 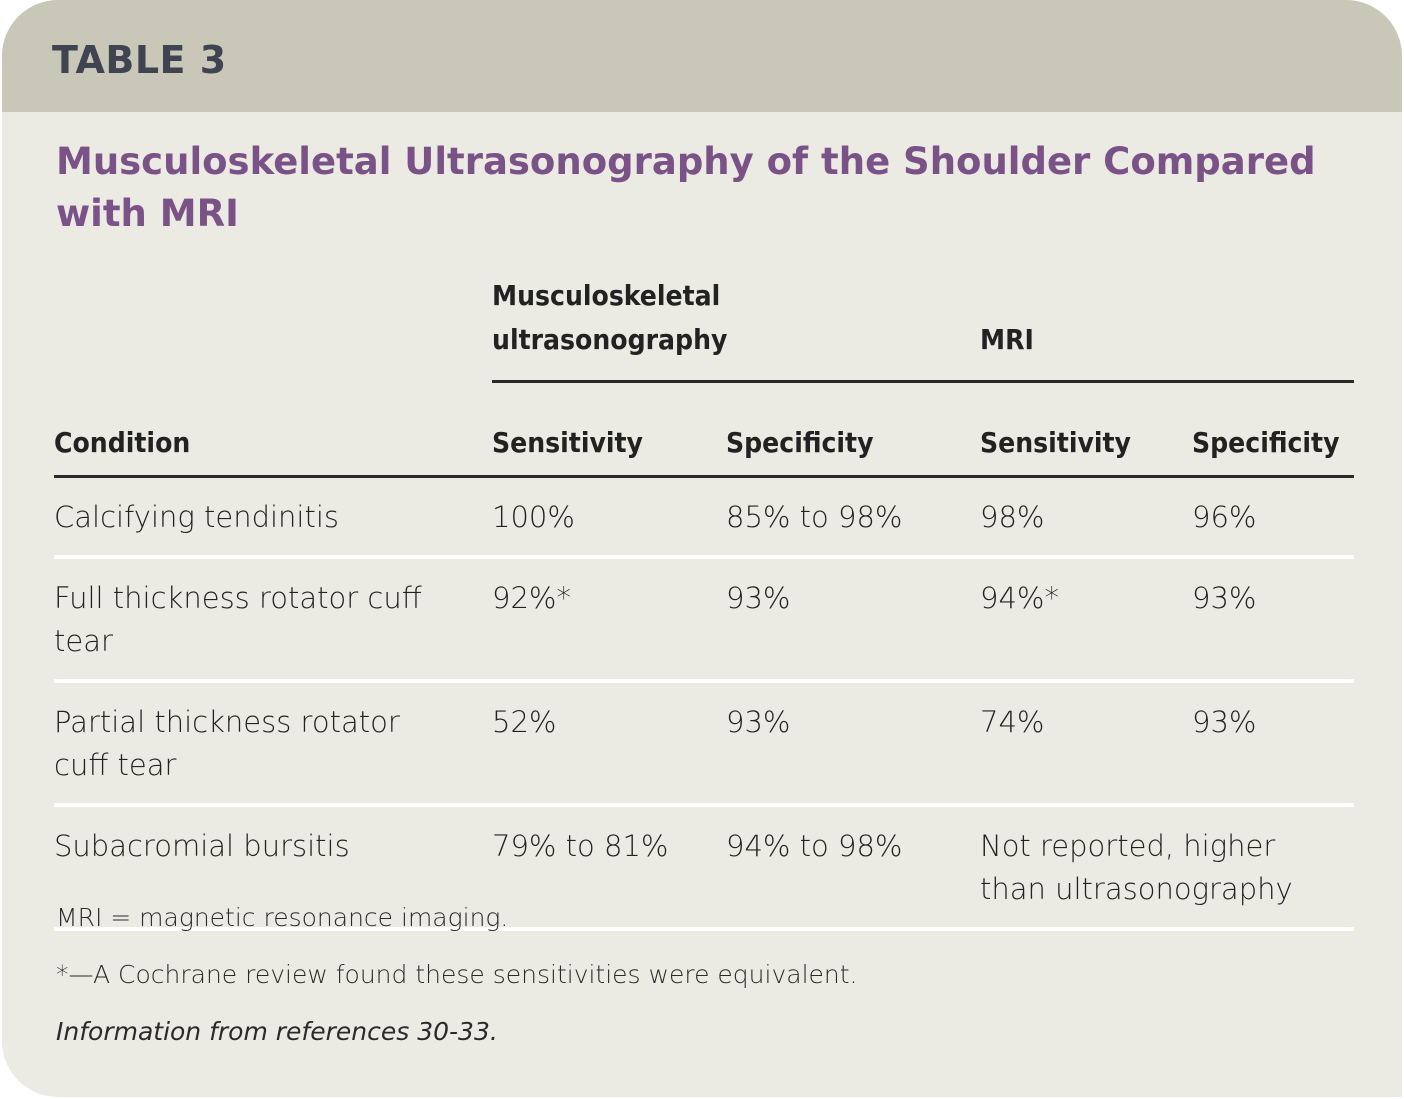 I want to click on table-label: TABLE 3, so click(x=139, y=60).